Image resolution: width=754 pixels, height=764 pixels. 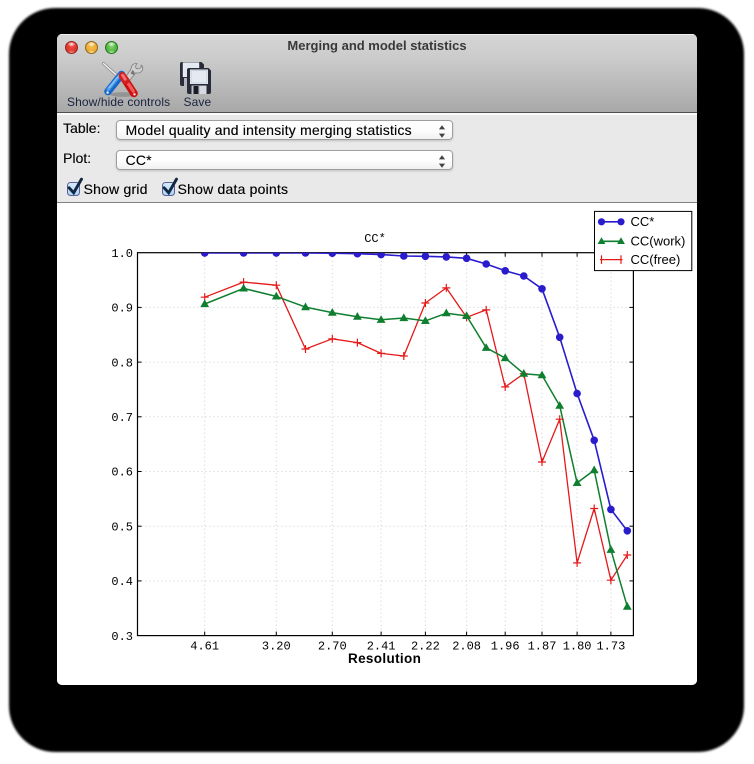 What do you see at coordinates (542, 647) in the screenshot?
I see `svg-text: 1.87` at bounding box center [542, 647].